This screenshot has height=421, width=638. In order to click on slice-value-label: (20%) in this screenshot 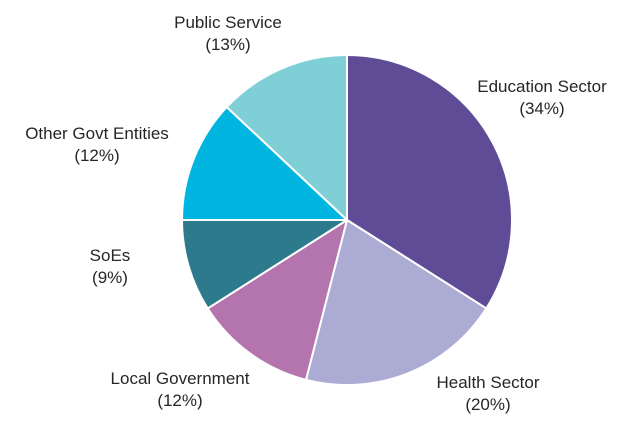, I will do `click(487, 404)`.